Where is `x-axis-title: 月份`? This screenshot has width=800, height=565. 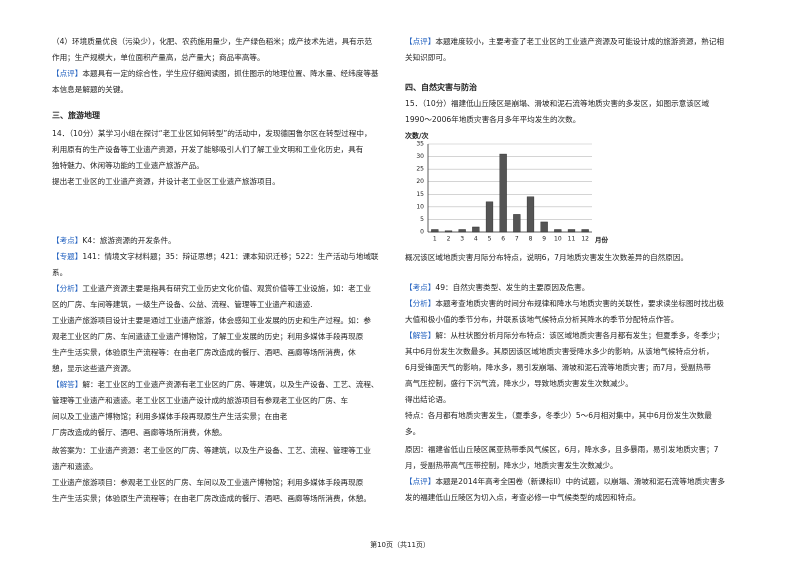 x-axis-title: 月份 is located at coordinates (601, 239).